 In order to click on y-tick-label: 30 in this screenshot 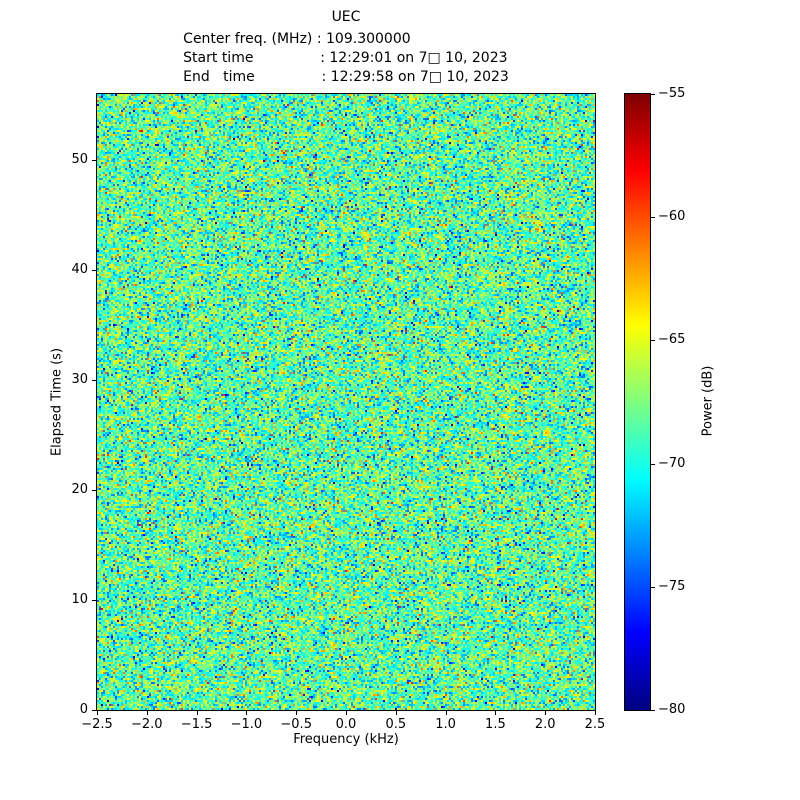, I will do `click(79, 379)`.